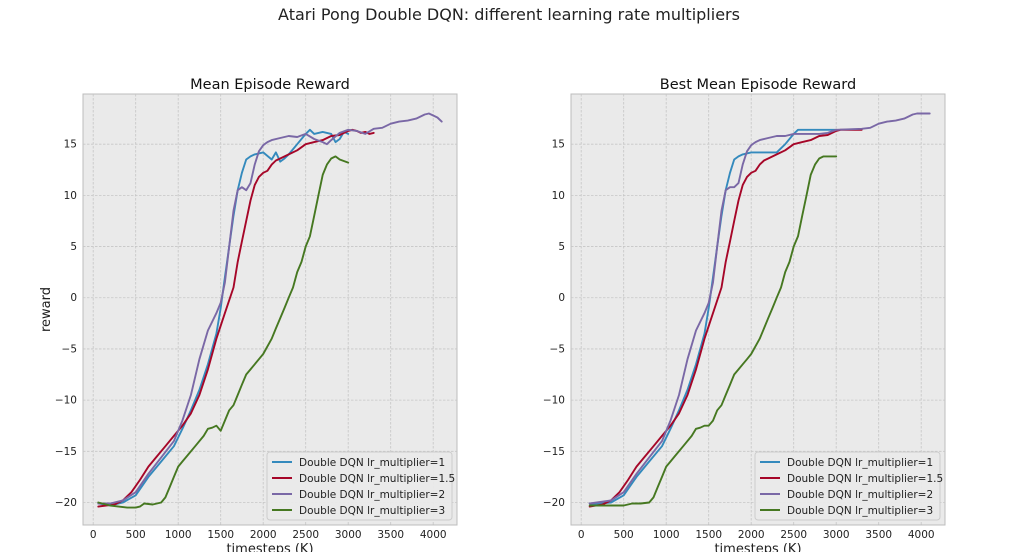 Image resolution: width=1018 pixels, height=552 pixels. Describe the element at coordinates (270, 85) in the screenshot. I see `panel-title: Mean Episode Reward` at that location.